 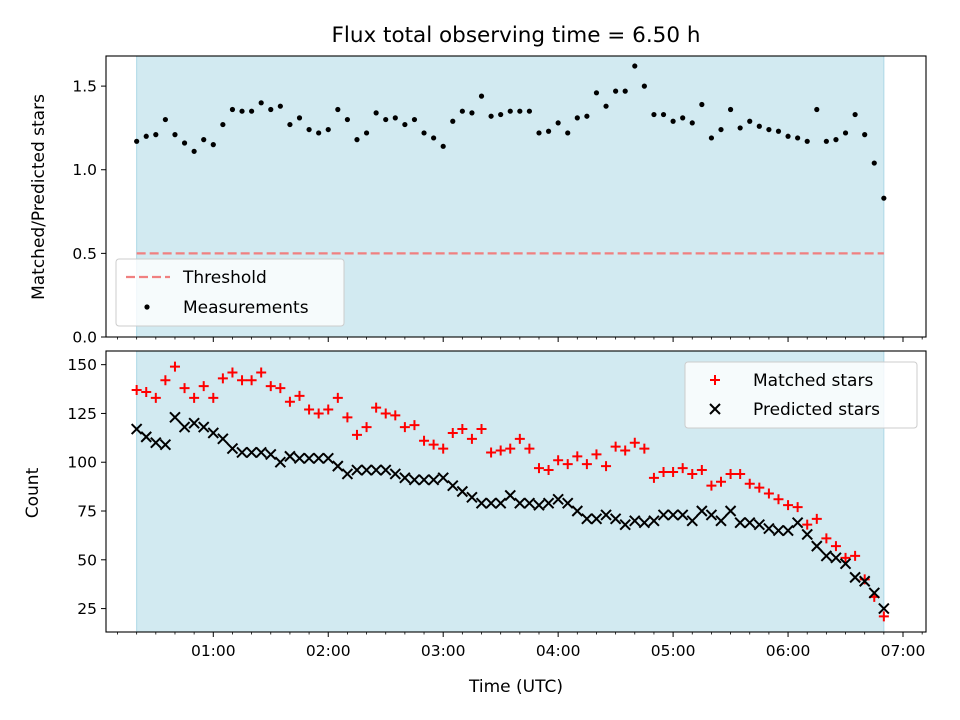 I want to click on bottom-legend: Matched stars Predicted stars, so click(x=801, y=395).